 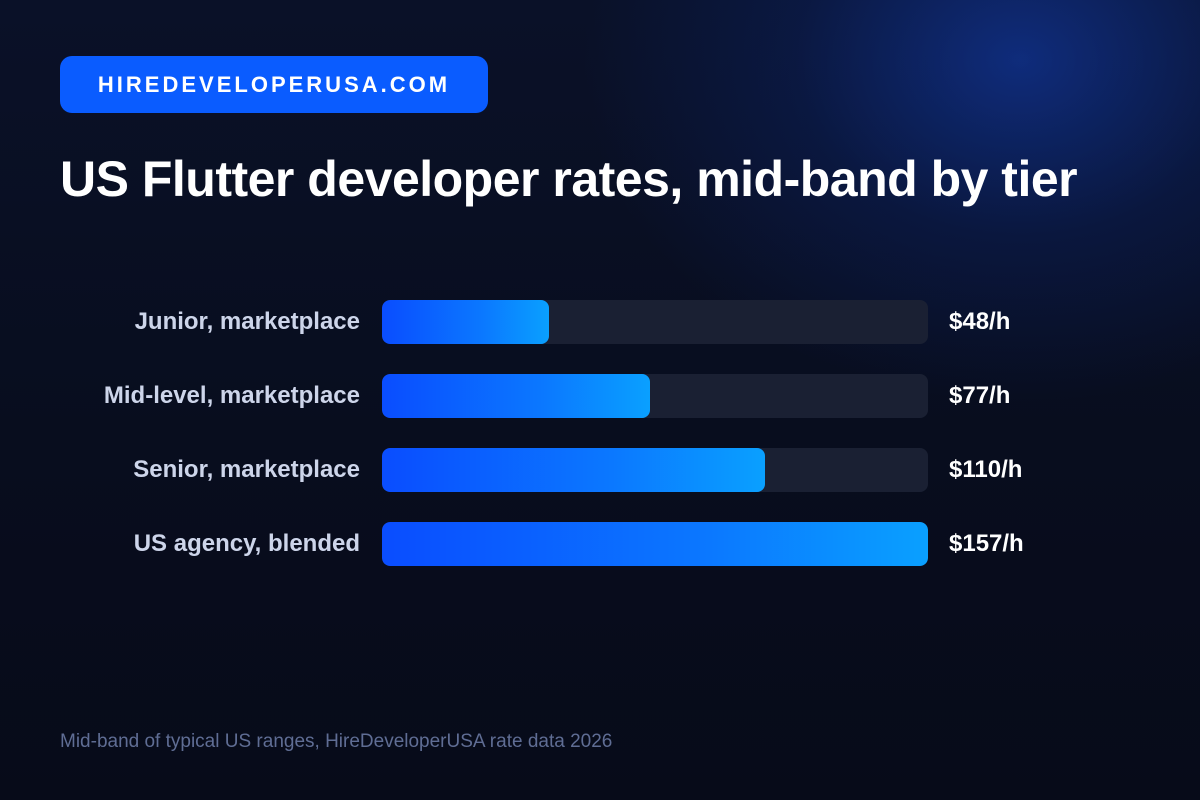 What do you see at coordinates (274, 84) in the screenshot?
I see `site-badge: HIREDEVELOPERUSA.COM` at bounding box center [274, 84].